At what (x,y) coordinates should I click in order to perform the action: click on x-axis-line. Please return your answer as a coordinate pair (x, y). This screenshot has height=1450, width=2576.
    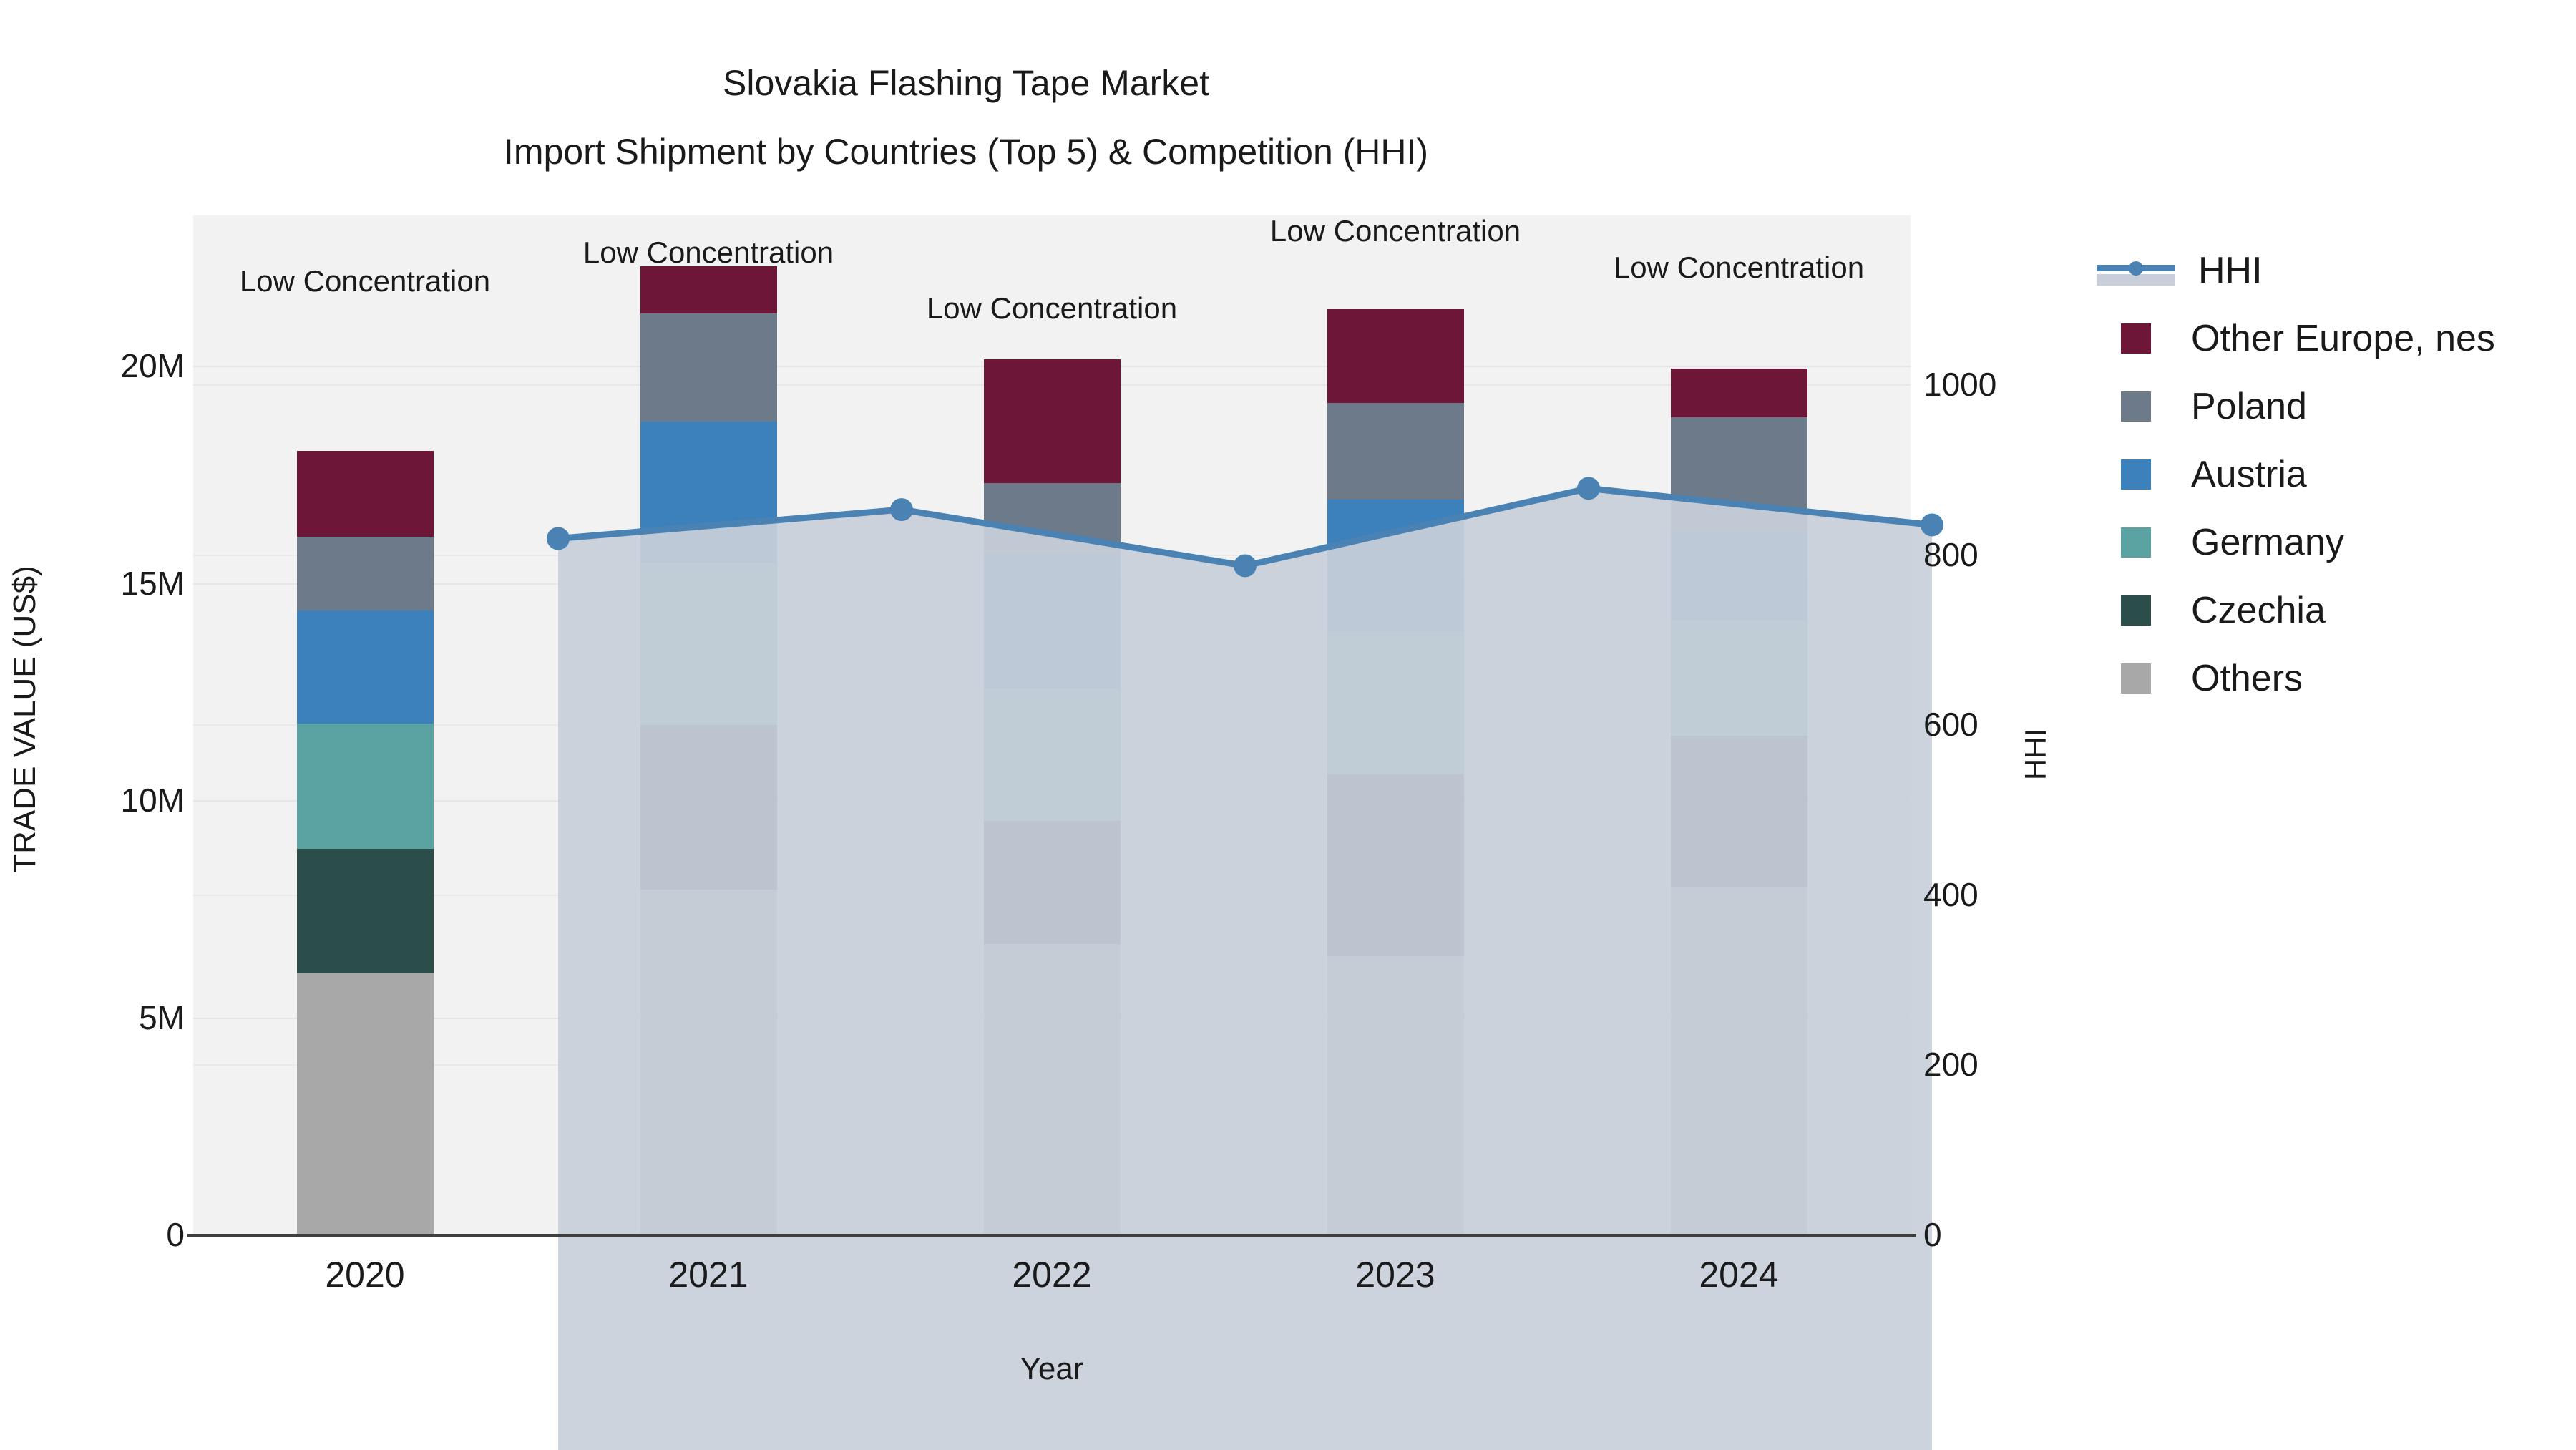
    Looking at the image, I should click on (1051, 1235).